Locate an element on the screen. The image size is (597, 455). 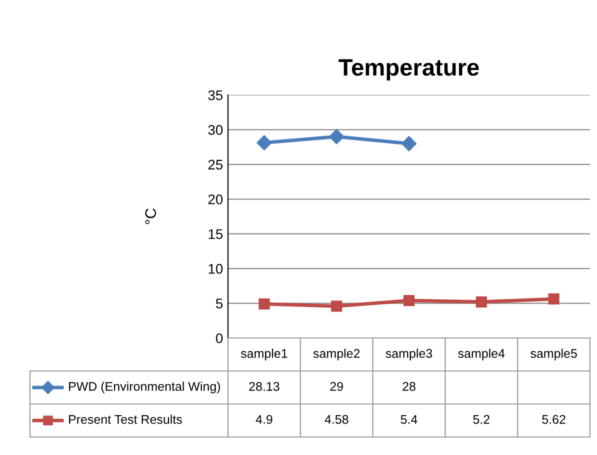
data-label: 29 is located at coordinates (336, 386).